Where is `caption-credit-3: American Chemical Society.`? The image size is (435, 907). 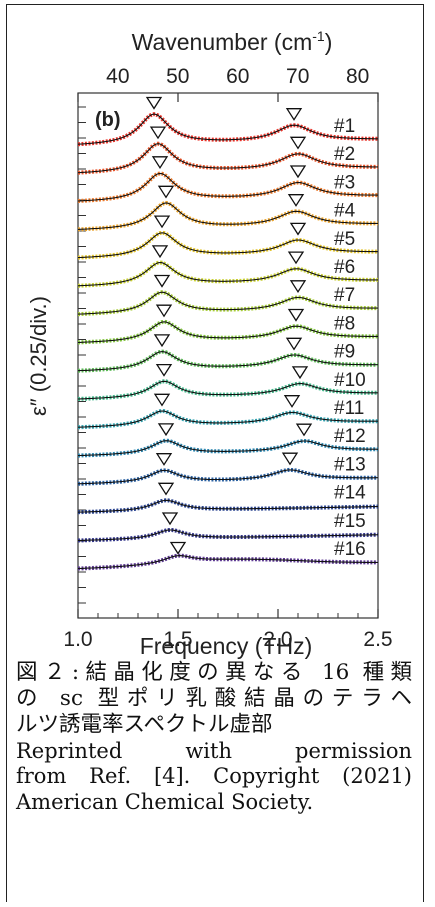 caption-credit-3: American Chemical Society. is located at coordinates (165, 801).